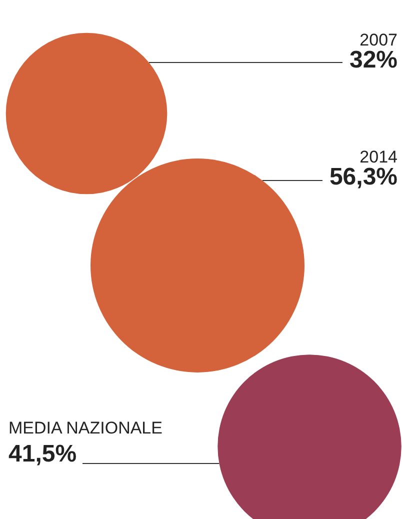 The width and height of the screenshot is (402, 519). Describe the element at coordinates (373, 60) in the screenshot. I see `data-label: 32%` at that location.